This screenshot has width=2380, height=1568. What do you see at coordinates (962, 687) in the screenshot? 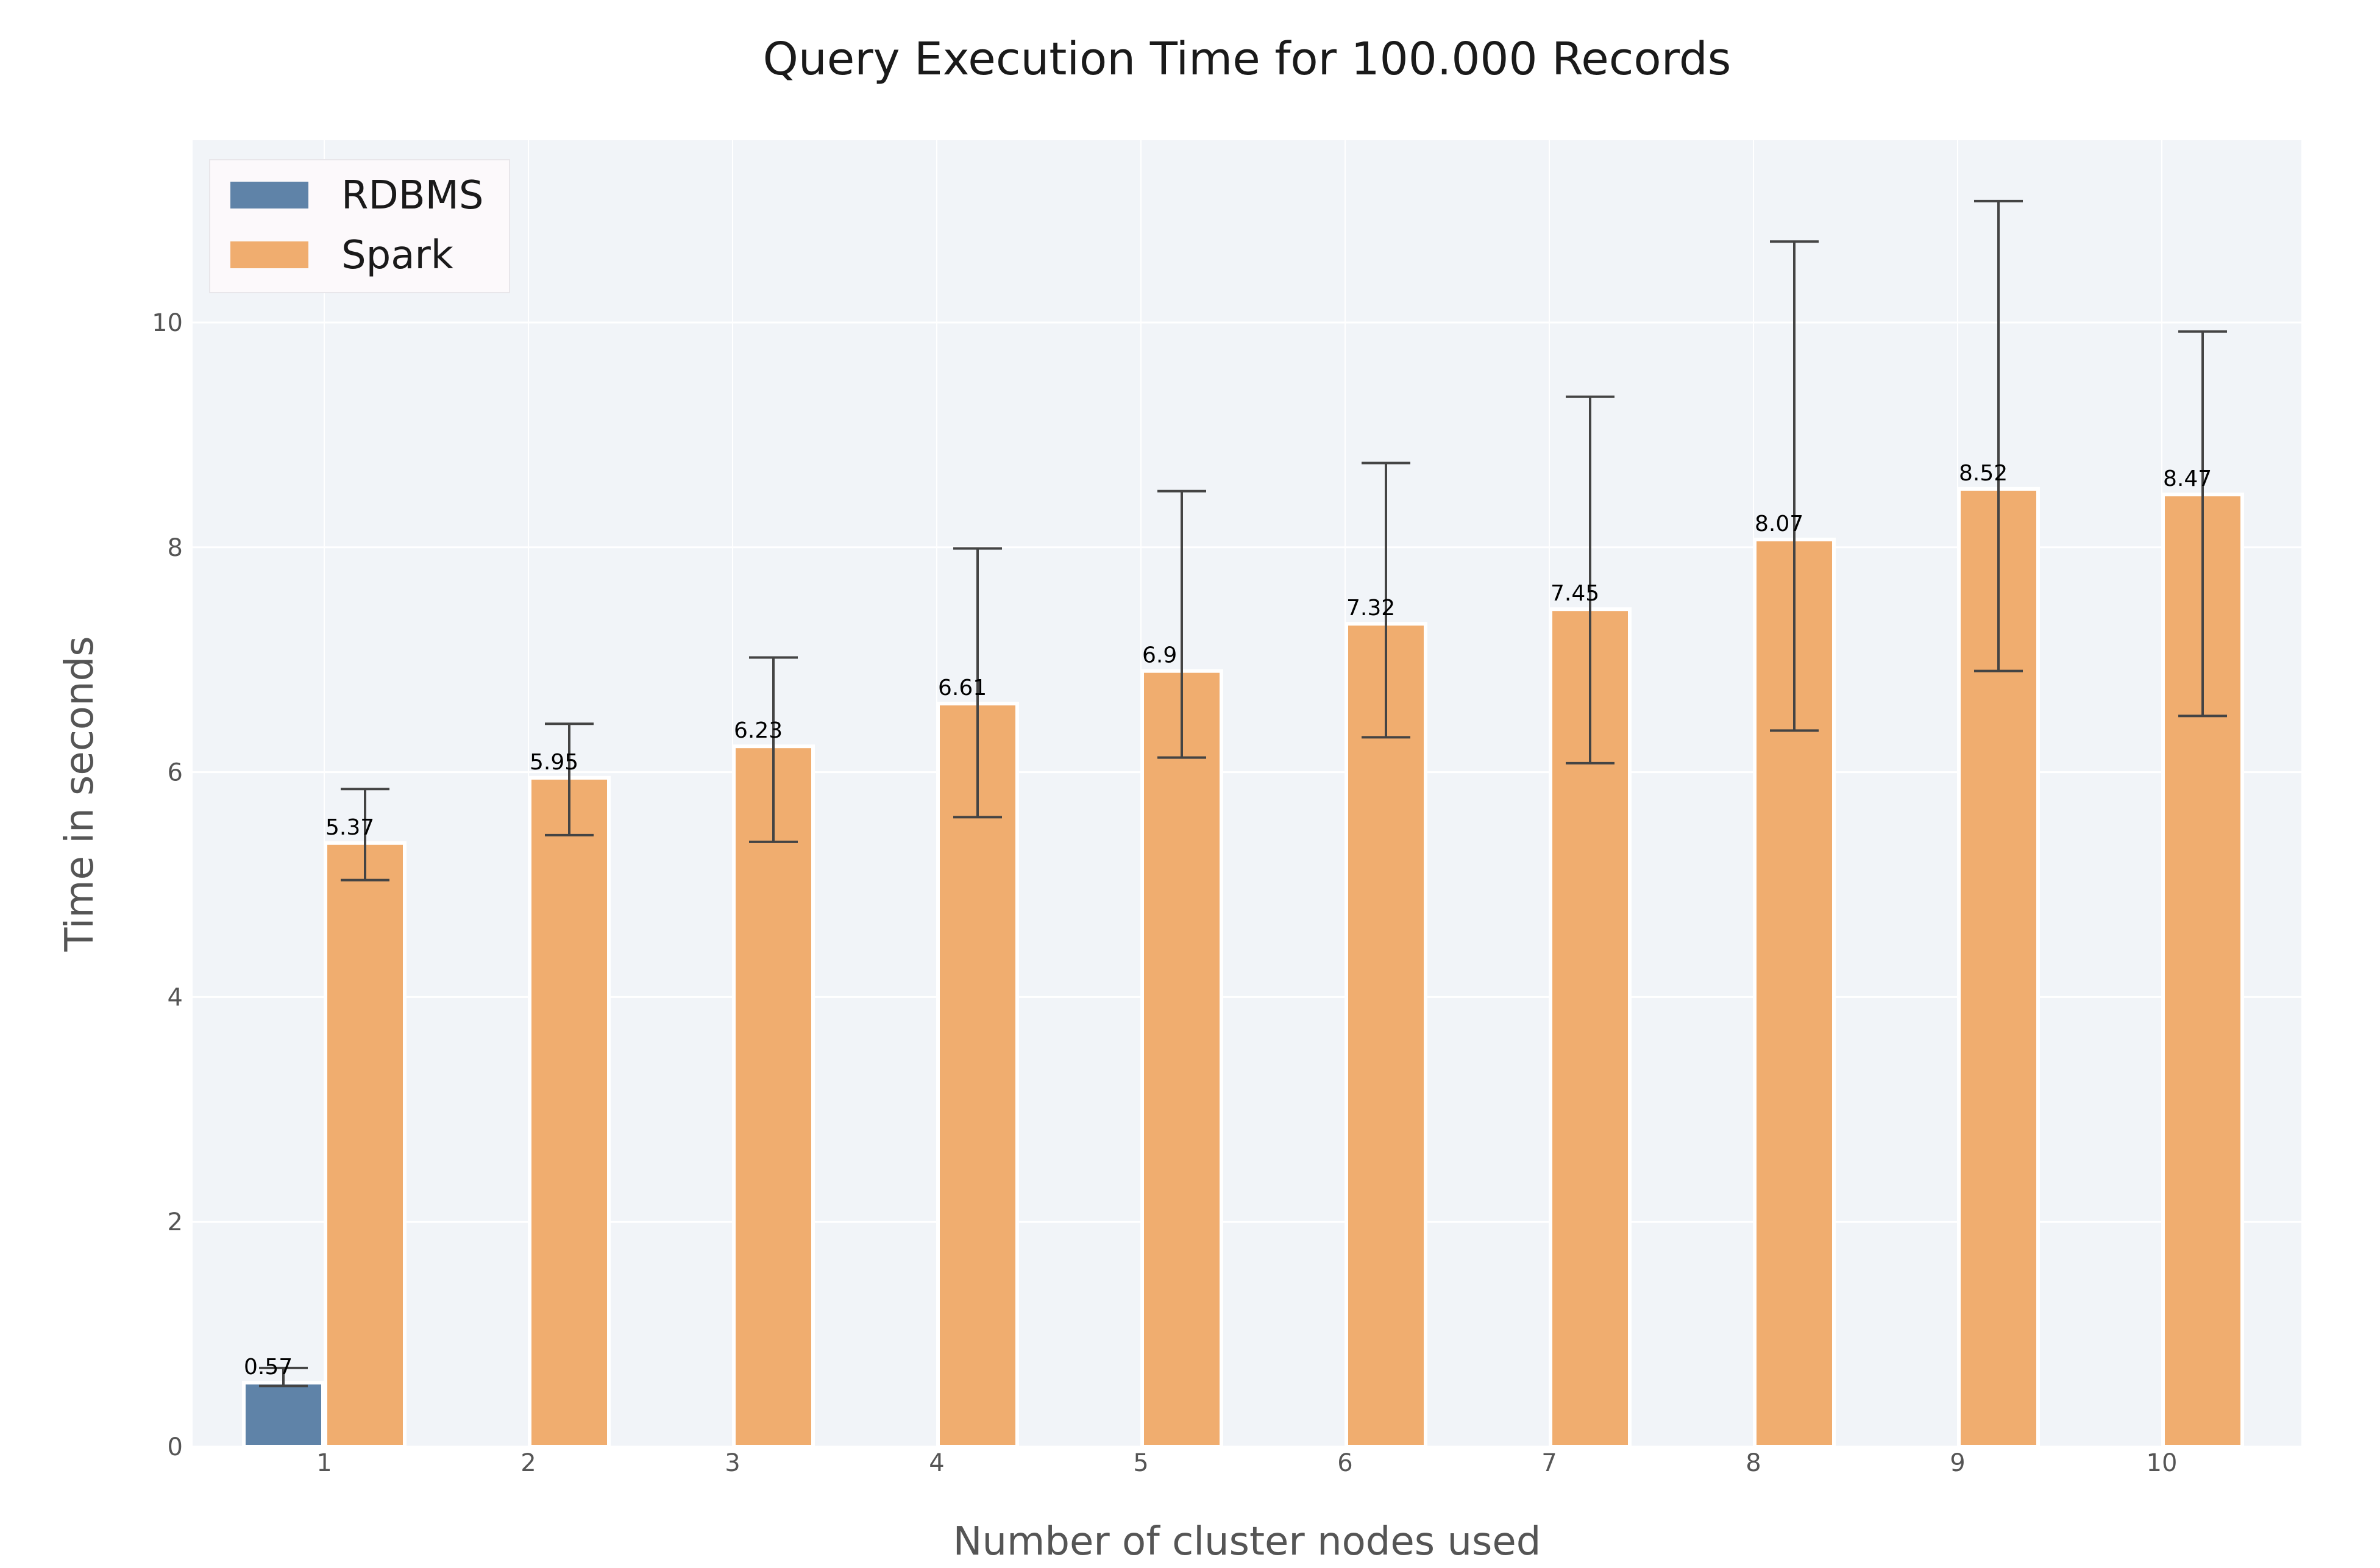
I see `data-label: 6.61` at bounding box center [962, 687].